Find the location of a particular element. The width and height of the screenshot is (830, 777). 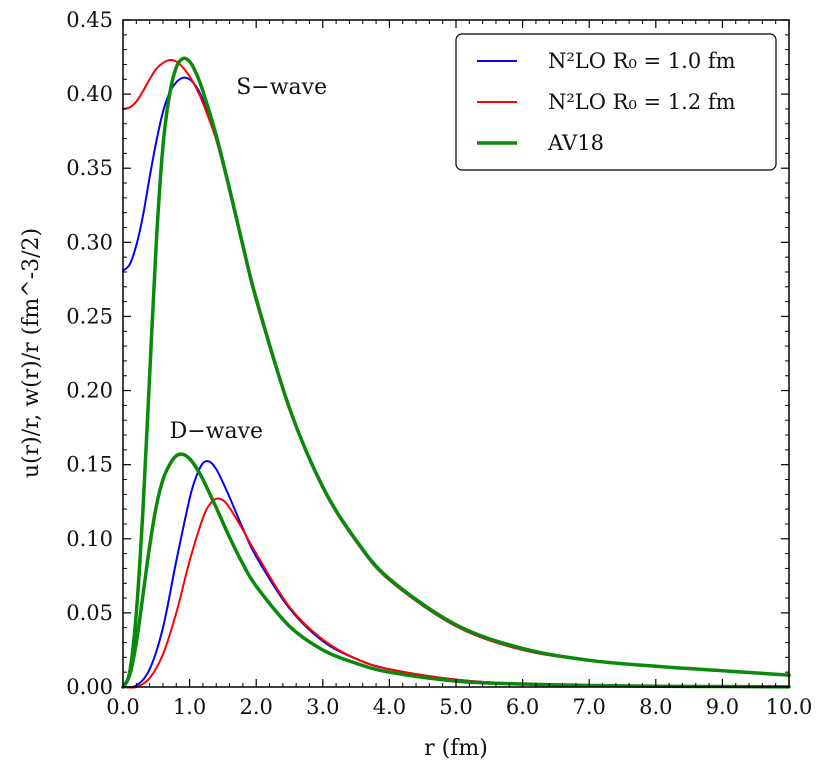

y-axis-title: u(r)/r, w(r)/r (fm^-3/2) is located at coordinates (31, 353).